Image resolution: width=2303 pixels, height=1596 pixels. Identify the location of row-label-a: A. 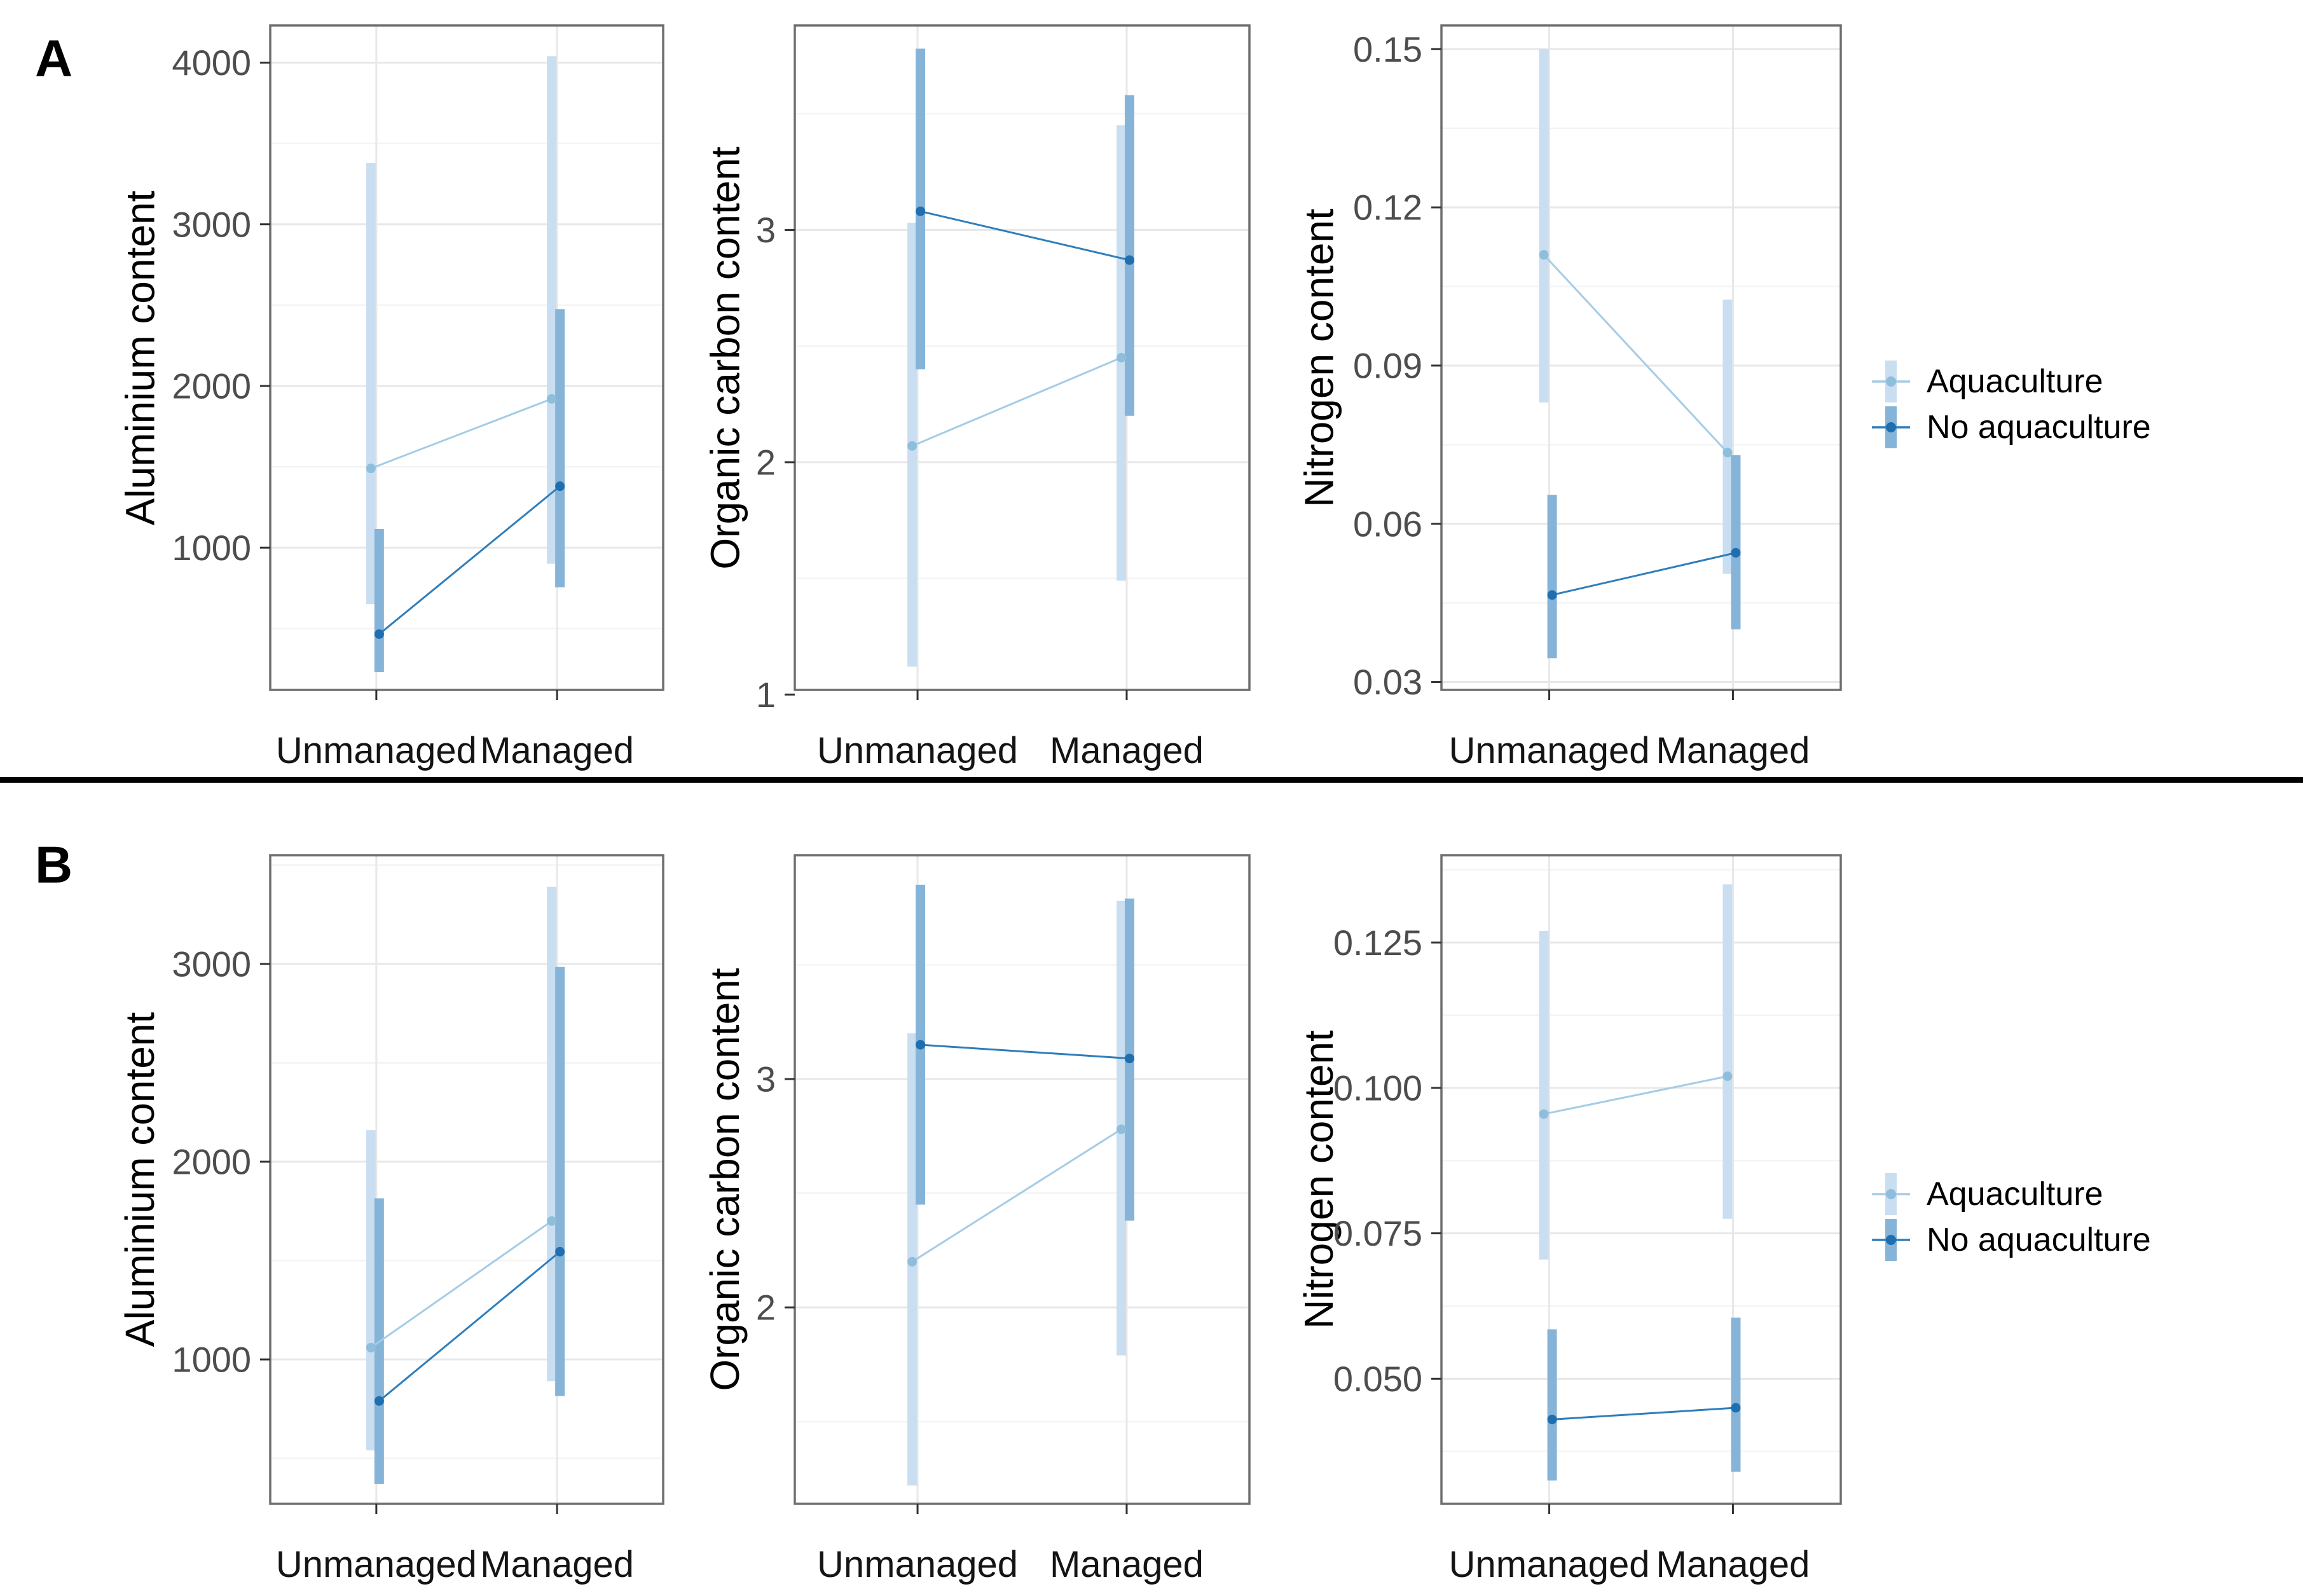
(54, 59).